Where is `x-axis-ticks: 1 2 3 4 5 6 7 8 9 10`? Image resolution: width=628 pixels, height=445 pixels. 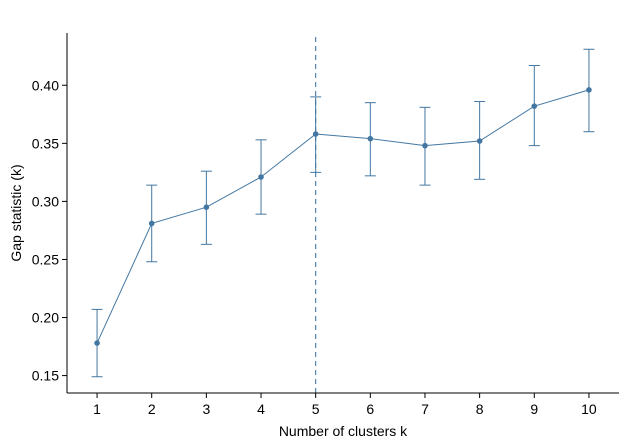 x-axis-ticks: 1 2 3 4 5 6 7 8 9 10 is located at coordinates (345, 405).